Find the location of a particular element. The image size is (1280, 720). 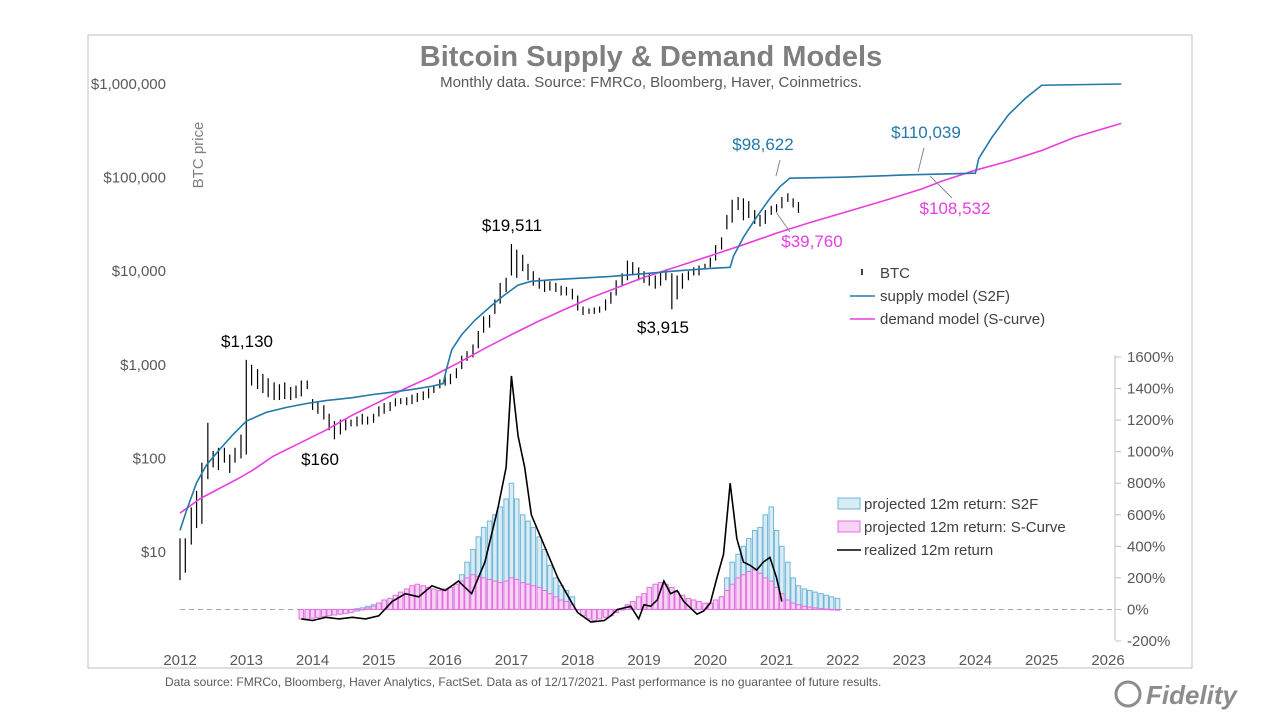

y-tick-label: $100,000 is located at coordinates (134, 178).